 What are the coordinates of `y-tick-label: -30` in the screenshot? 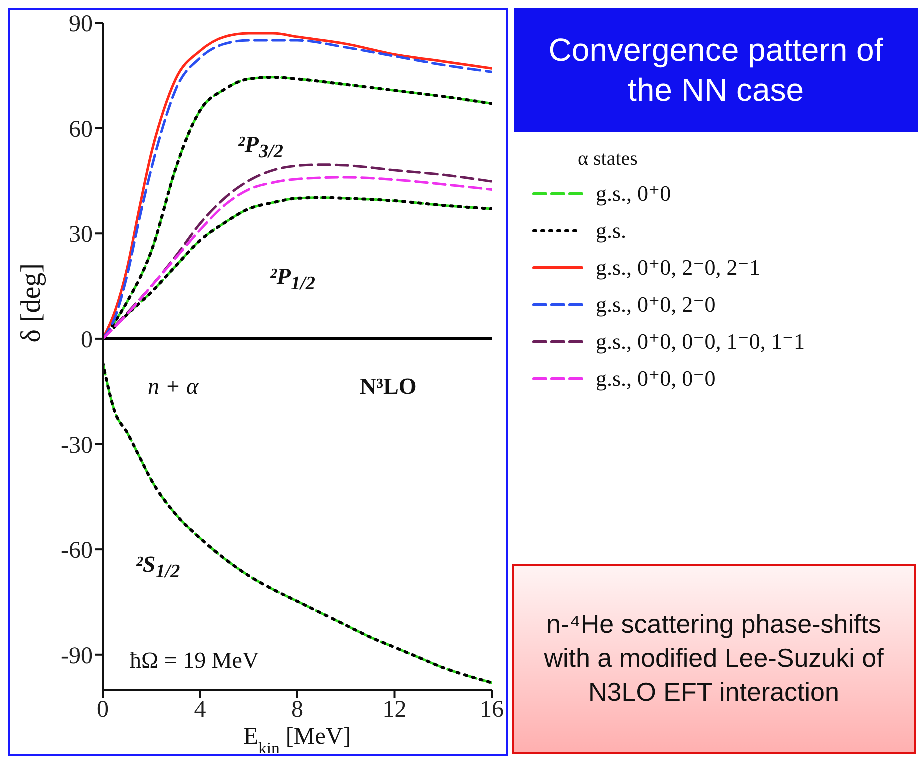 It's located at (77, 445).